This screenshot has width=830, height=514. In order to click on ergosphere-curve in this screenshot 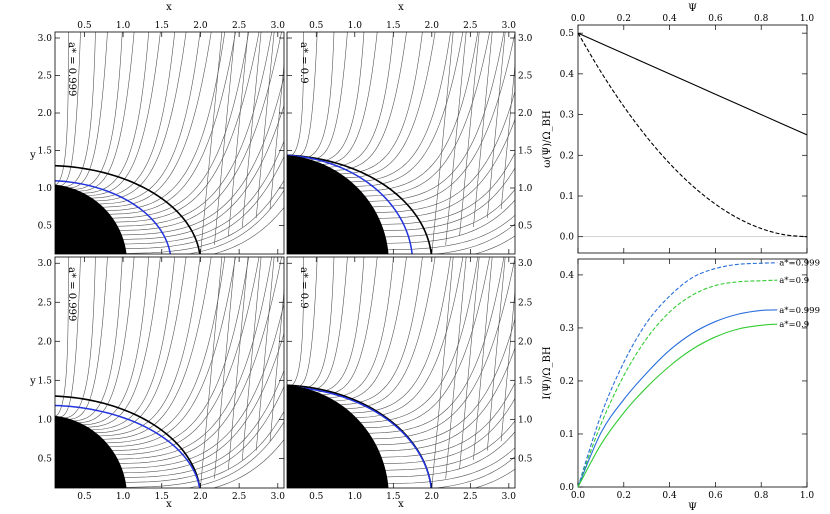, I will do `click(128, 209)`.